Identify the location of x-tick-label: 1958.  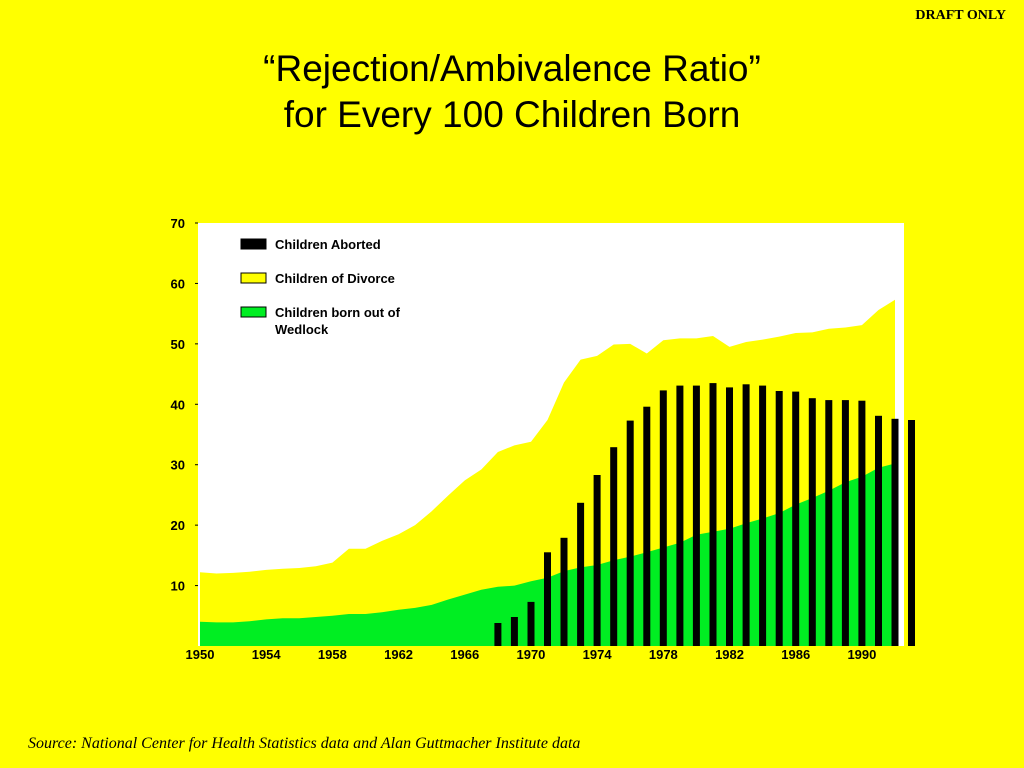
(332, 654).